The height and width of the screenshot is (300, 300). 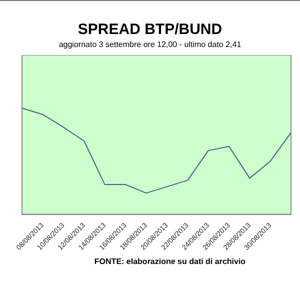 What do you see at coordinates (170, 261) in the screenshot?
I see `source-note: FONTE: elaborazione su dati di archivio` at bounding box center [170, 261].